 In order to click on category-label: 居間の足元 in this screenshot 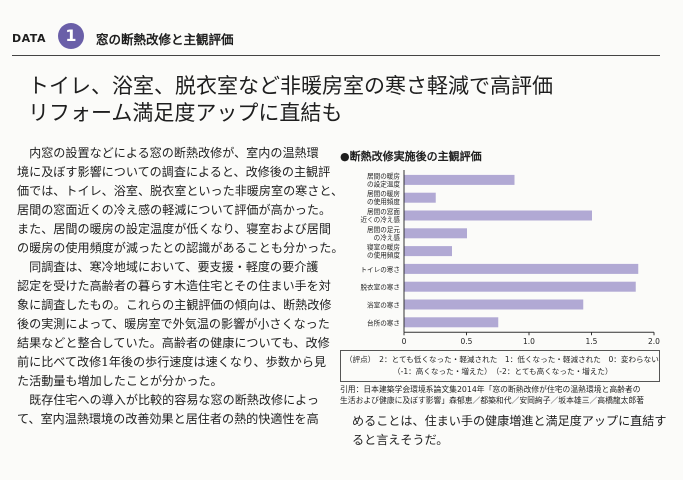, I will do `click(383, 230)`.